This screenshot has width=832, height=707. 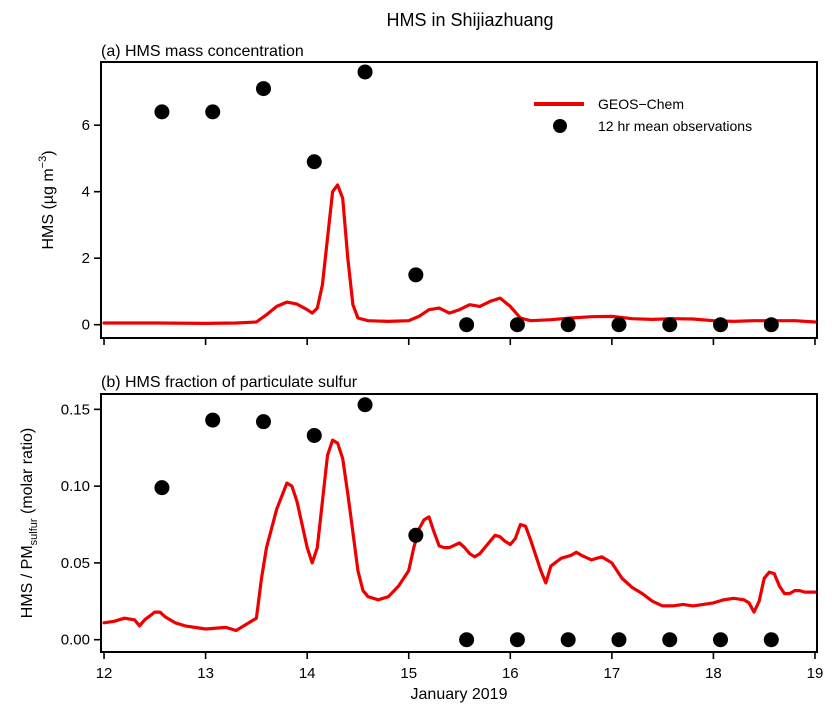 What do you see at coordinates (86, 325) in the screenshot?
I see `panel-a-ytick-label: 0` at bounding box center [86, 325].